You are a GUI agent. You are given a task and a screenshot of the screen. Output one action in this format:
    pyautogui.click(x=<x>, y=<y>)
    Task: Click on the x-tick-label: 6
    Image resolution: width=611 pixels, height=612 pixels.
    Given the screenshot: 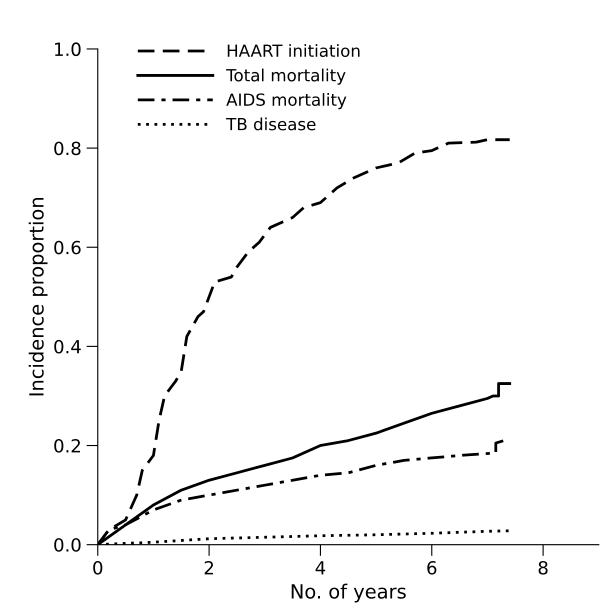 What is the action you would take?
    pyautogui.click(x=431, y=567)
    